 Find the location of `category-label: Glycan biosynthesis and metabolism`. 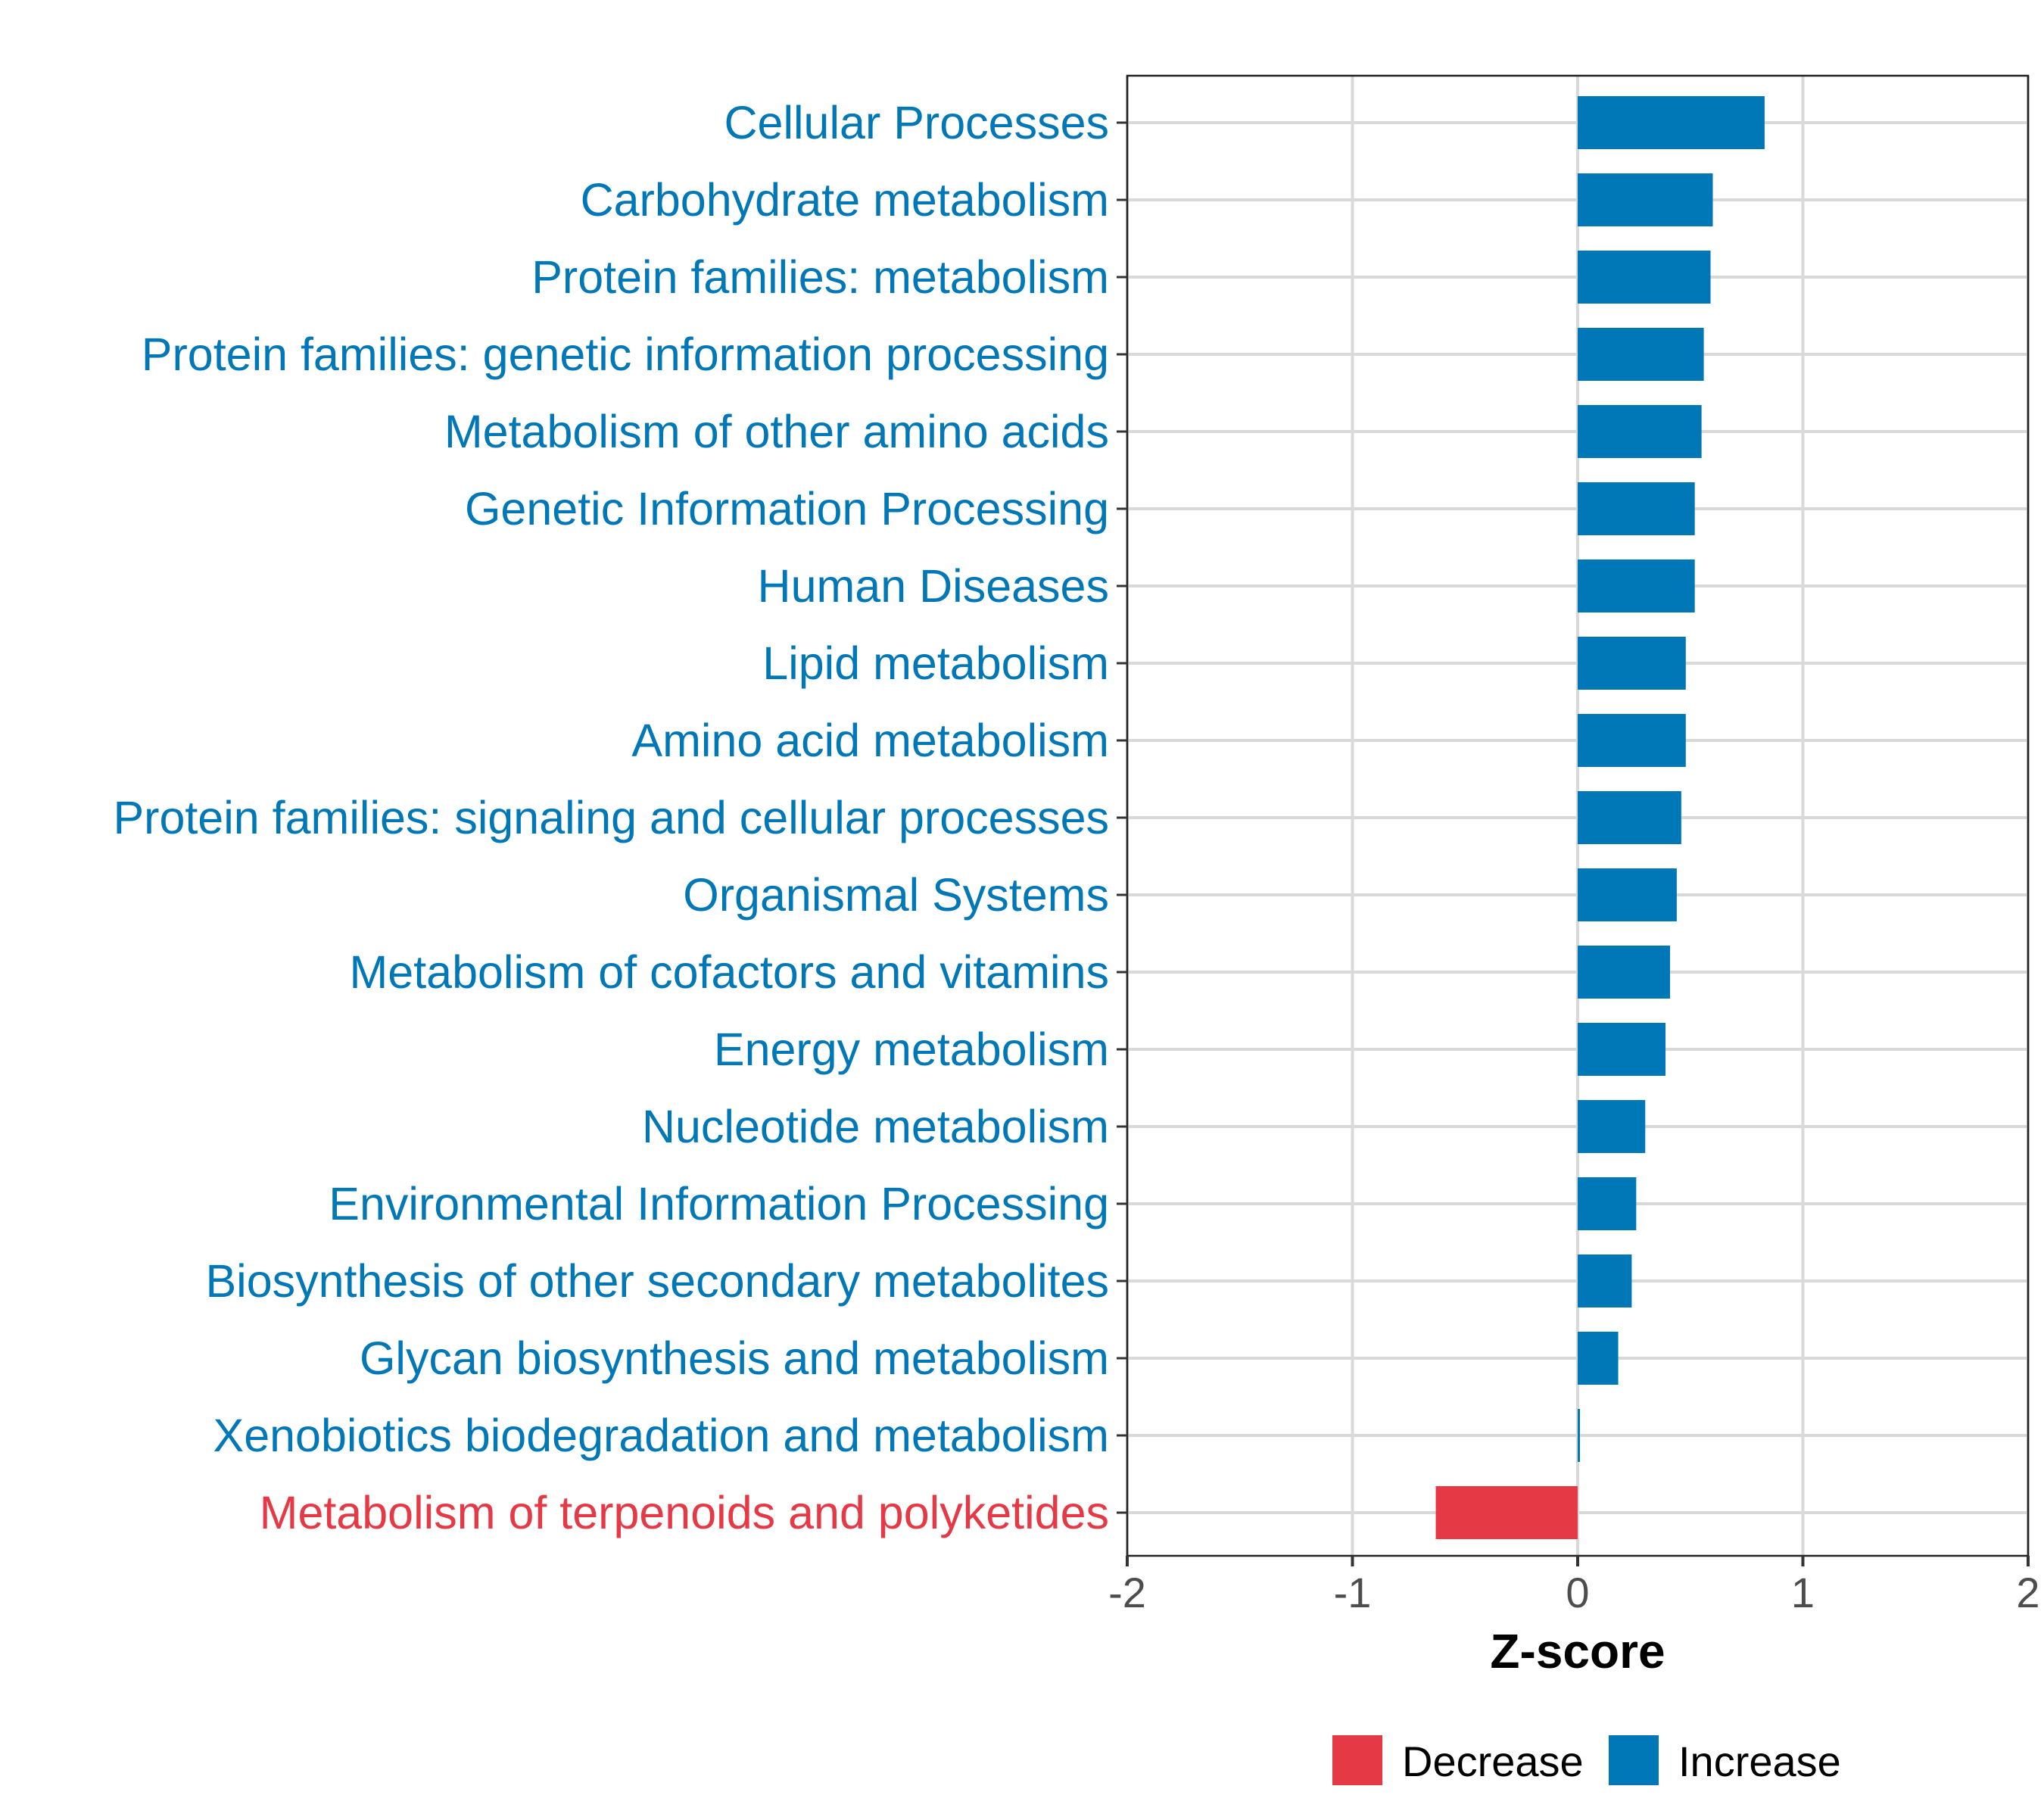

category-label: Glycan biosynthesis and metabolism is located at coordinates (734, 1358).